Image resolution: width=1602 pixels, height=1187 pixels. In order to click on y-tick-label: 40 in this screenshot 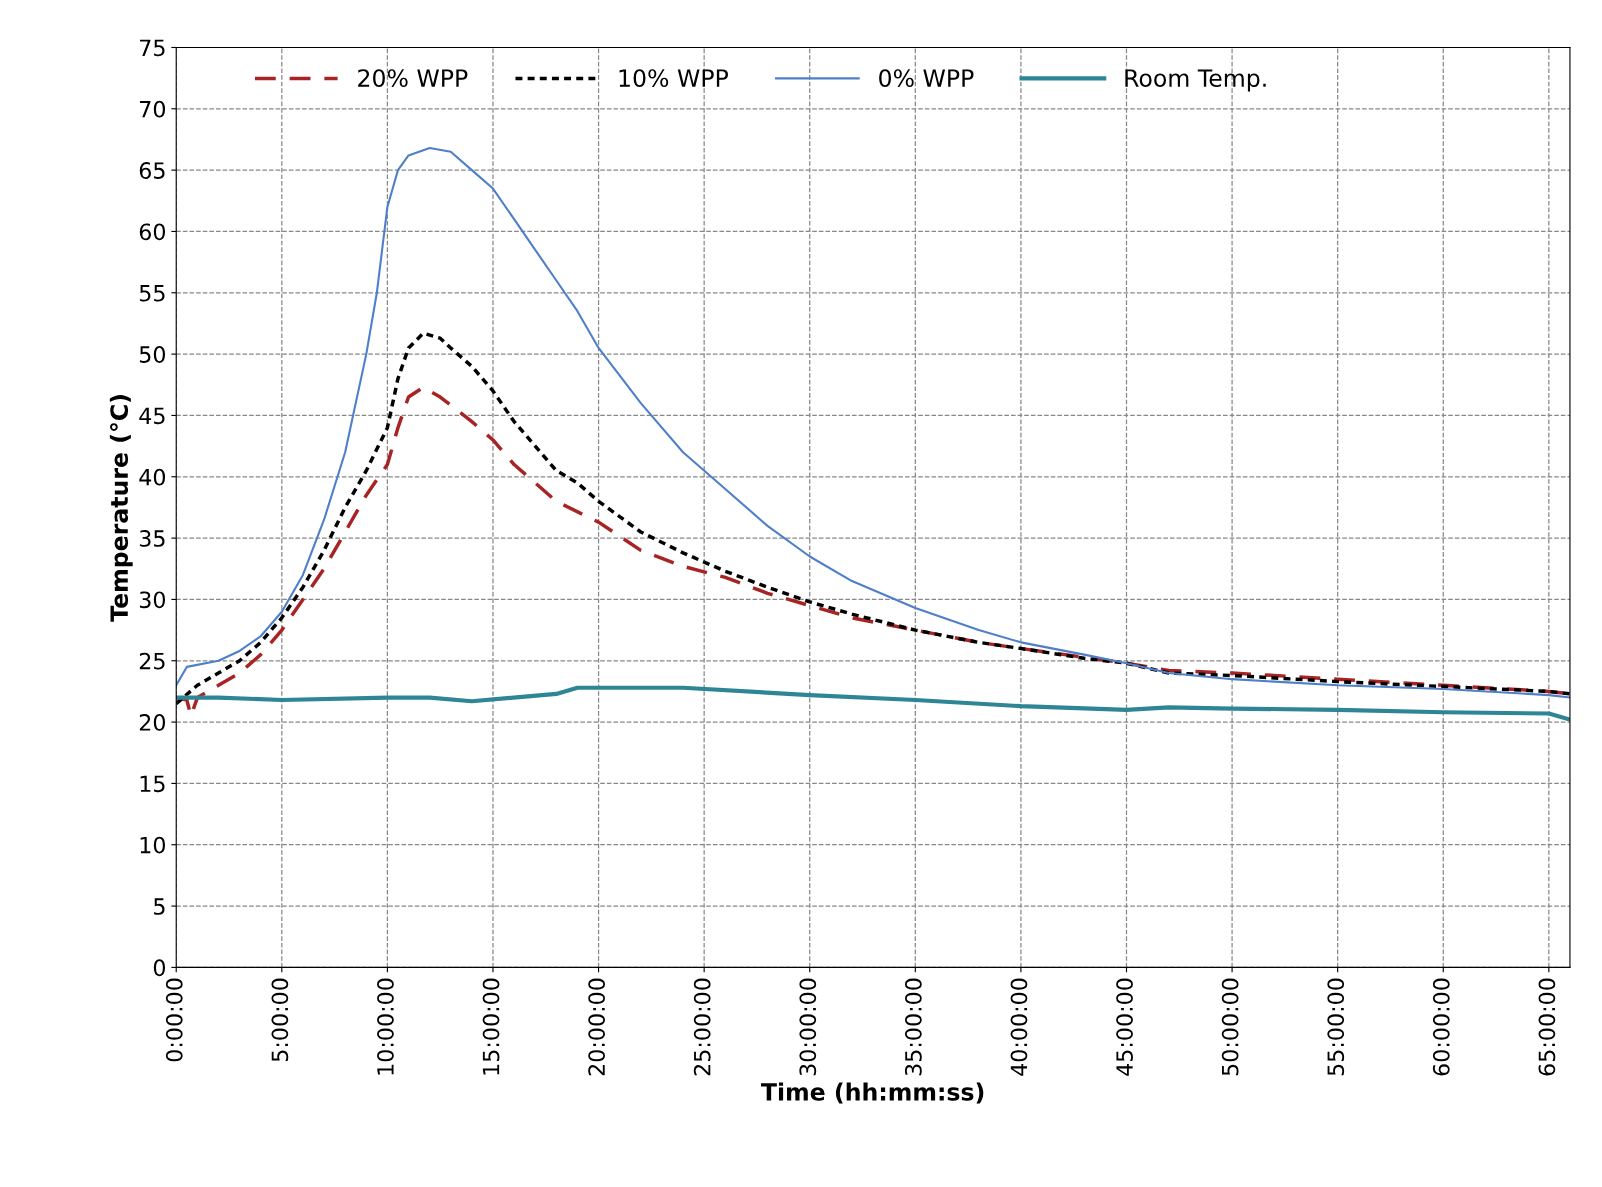, I will do `click(152, 477)`.